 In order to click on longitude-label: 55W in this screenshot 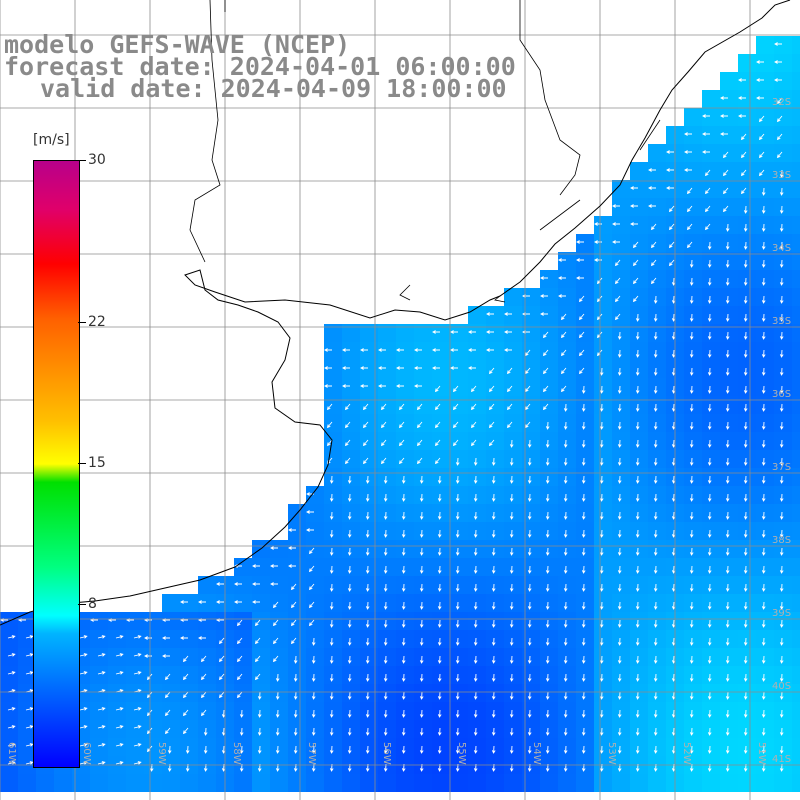, I will do `click(461, 753)`.